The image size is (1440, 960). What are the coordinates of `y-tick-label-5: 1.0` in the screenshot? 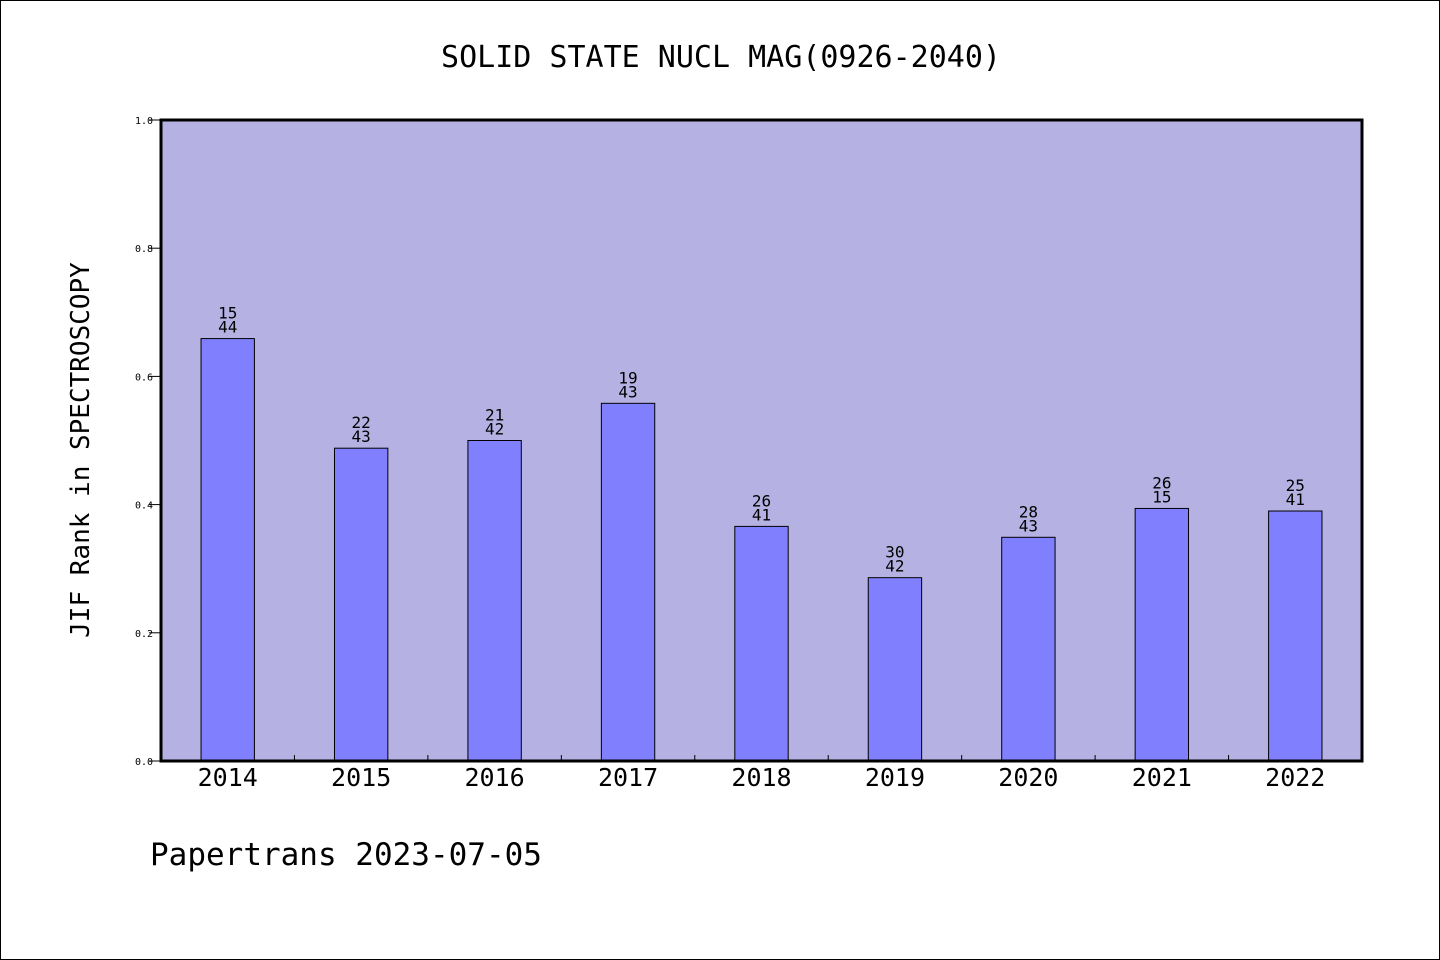 It's located at (144, 121).